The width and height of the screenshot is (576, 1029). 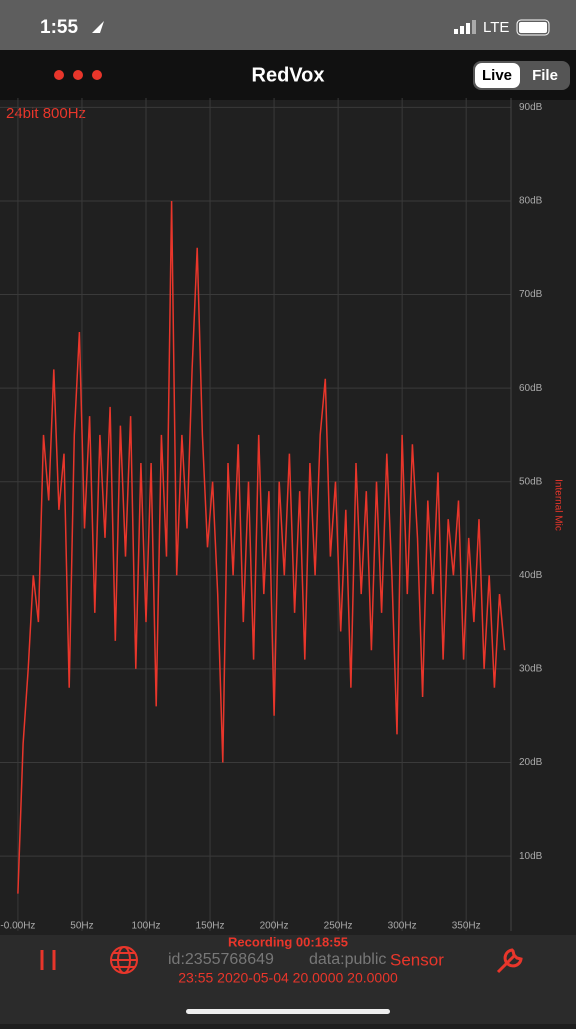 I want to click on toggle-live: Live, so click(x=497, y=75).